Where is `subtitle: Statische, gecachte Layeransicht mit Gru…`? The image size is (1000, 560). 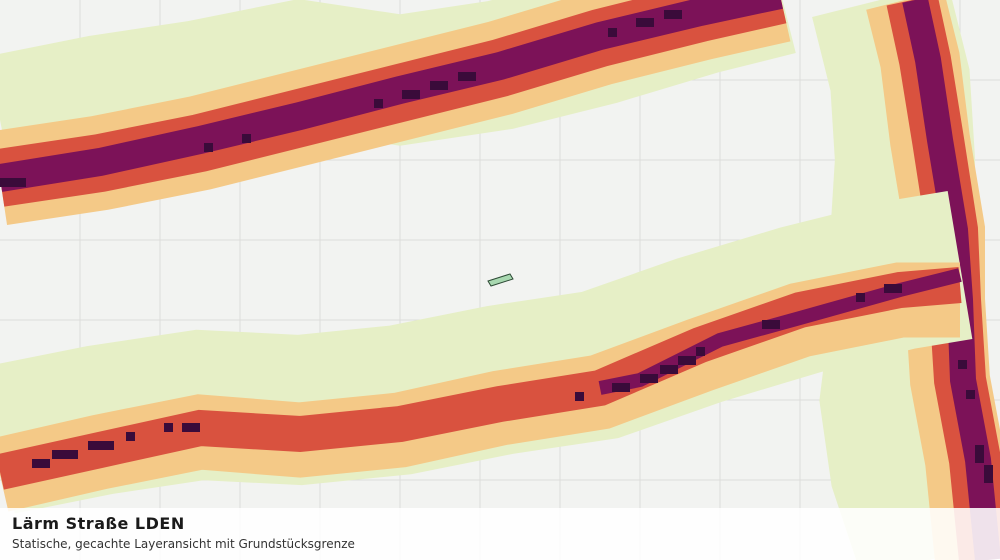
subtitle: Statische, gecachte Layeransicht mit Gru… is located at coordinates (183, 544).